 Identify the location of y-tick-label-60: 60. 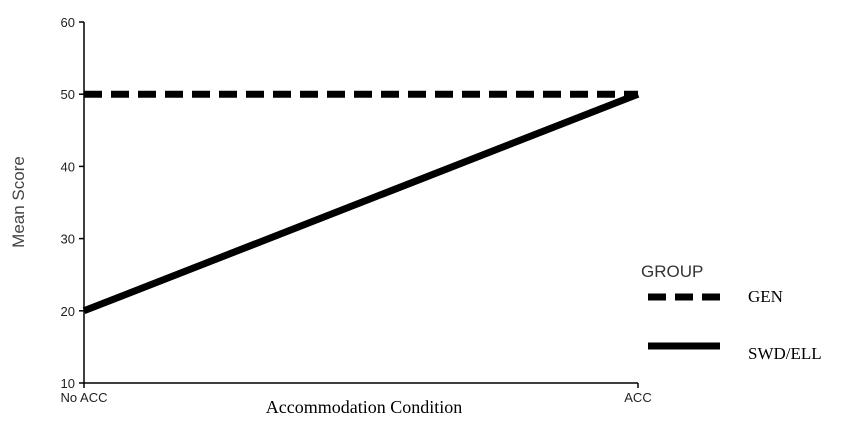
(68, 22).